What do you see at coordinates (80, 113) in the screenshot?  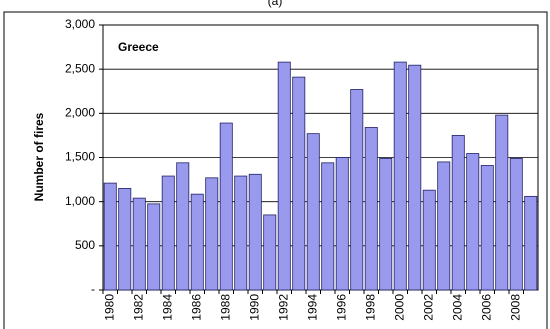 I see `y-tick-label: 2,000` at bounding box center [80, 113].